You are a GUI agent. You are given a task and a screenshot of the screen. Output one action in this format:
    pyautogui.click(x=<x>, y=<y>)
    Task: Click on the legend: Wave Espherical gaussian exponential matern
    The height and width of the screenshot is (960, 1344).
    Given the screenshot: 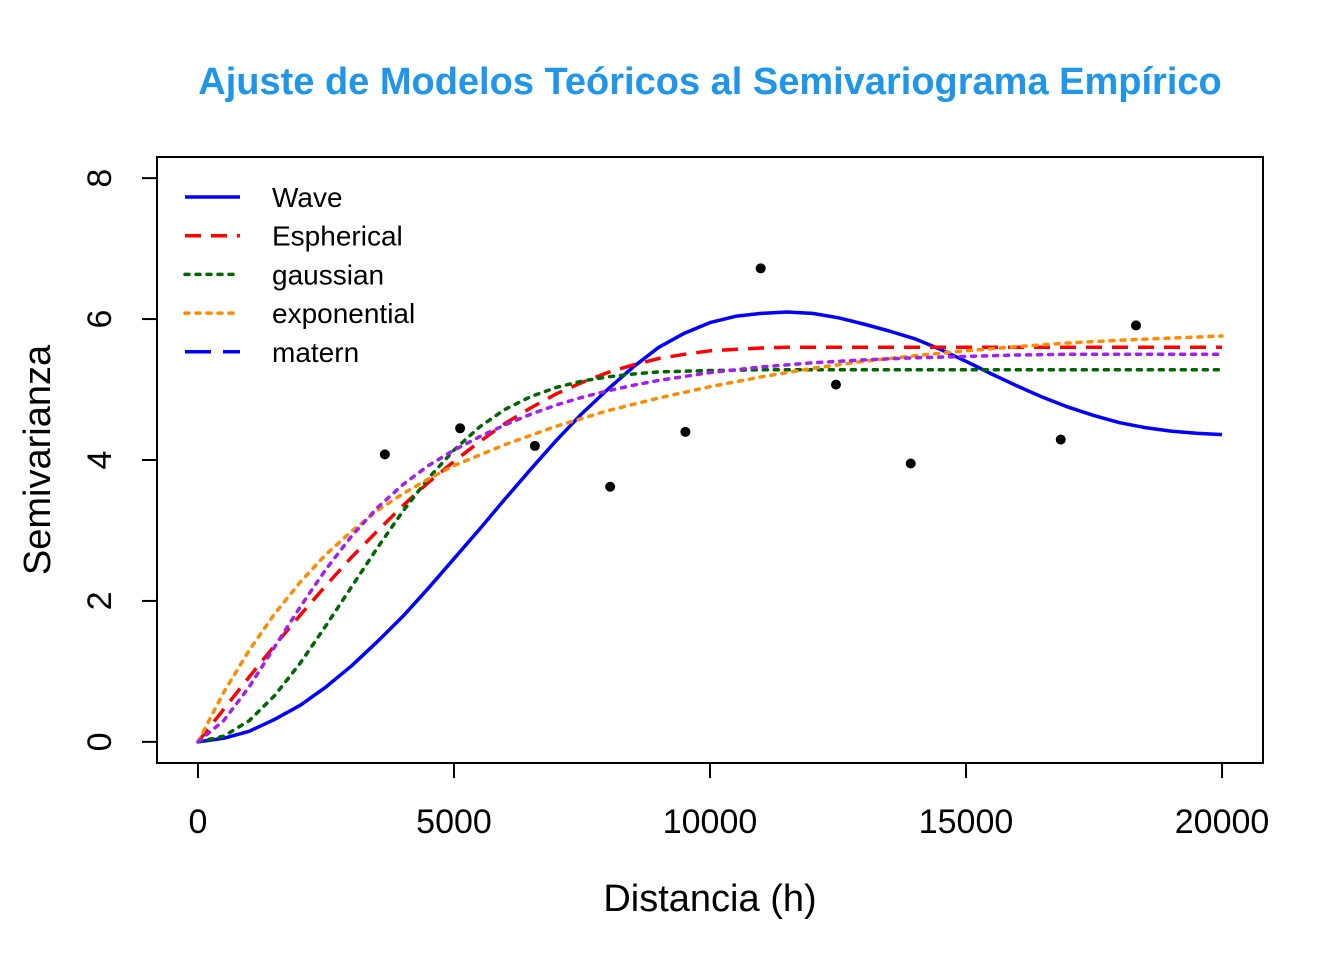 What is the action you would take?
    pyautogui.click(x=299, y=275)
    